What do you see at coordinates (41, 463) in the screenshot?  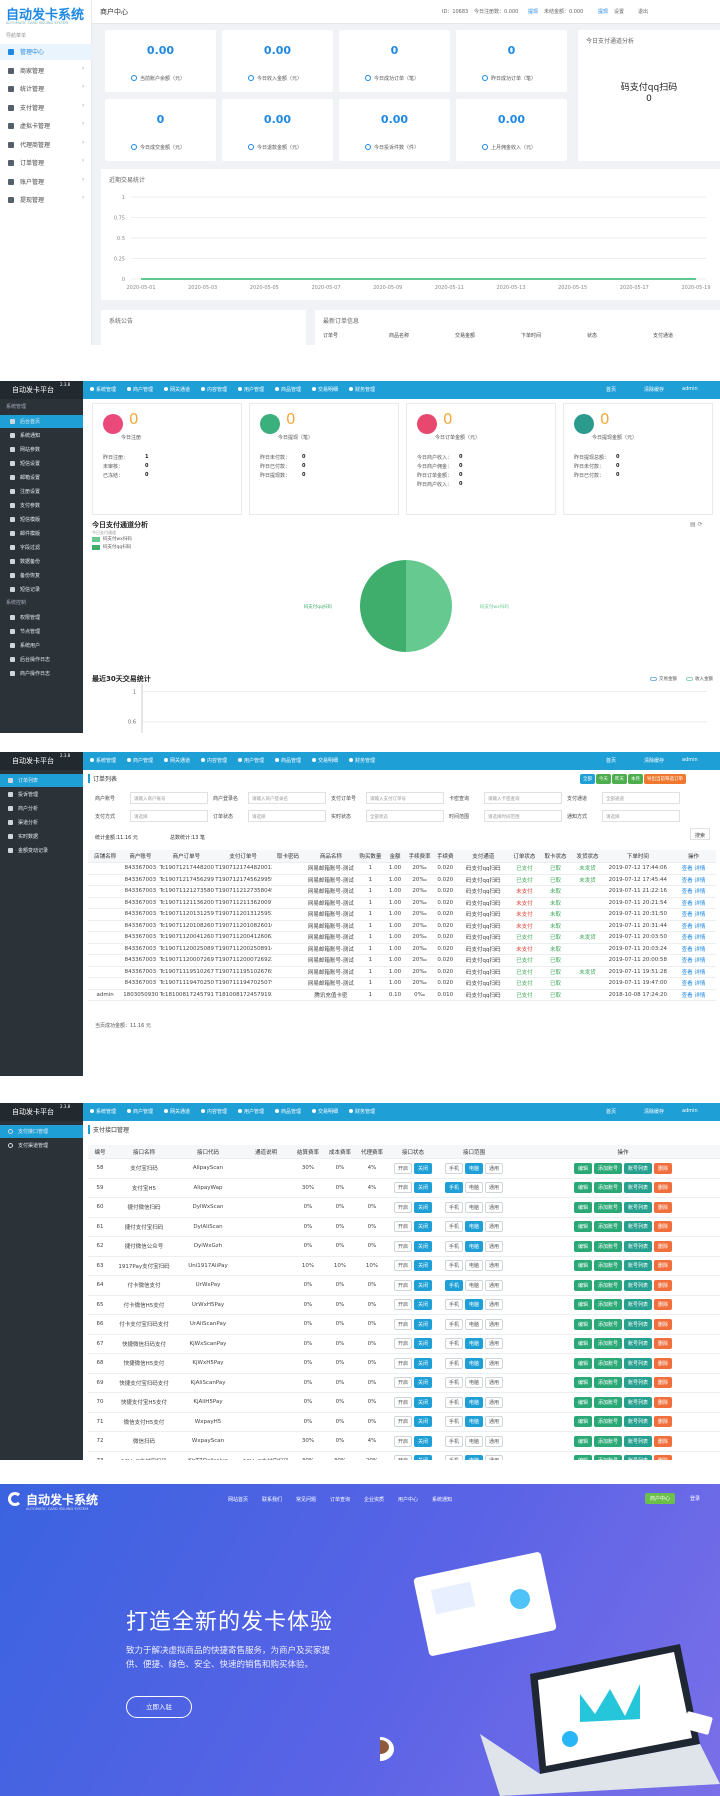 I see `menu-item: 短信设置` at bounding box center [41, 463].